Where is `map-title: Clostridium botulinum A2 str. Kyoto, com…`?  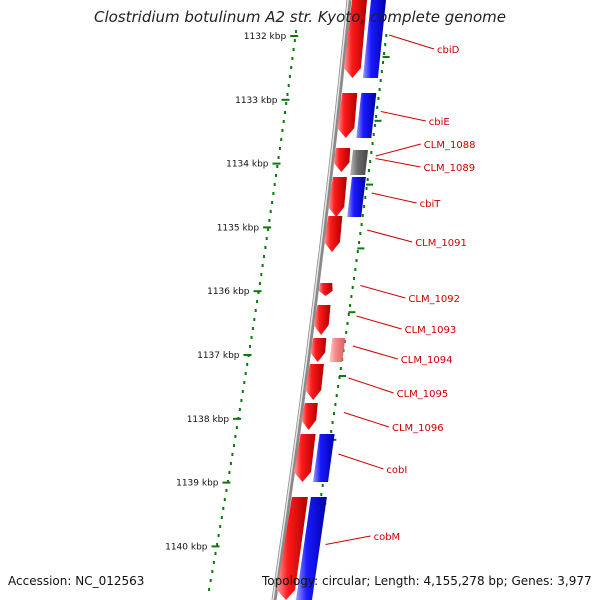 map-title: Clostridium botulinum A2 str. Kyoto, com… is located at coordinates (300, 17).